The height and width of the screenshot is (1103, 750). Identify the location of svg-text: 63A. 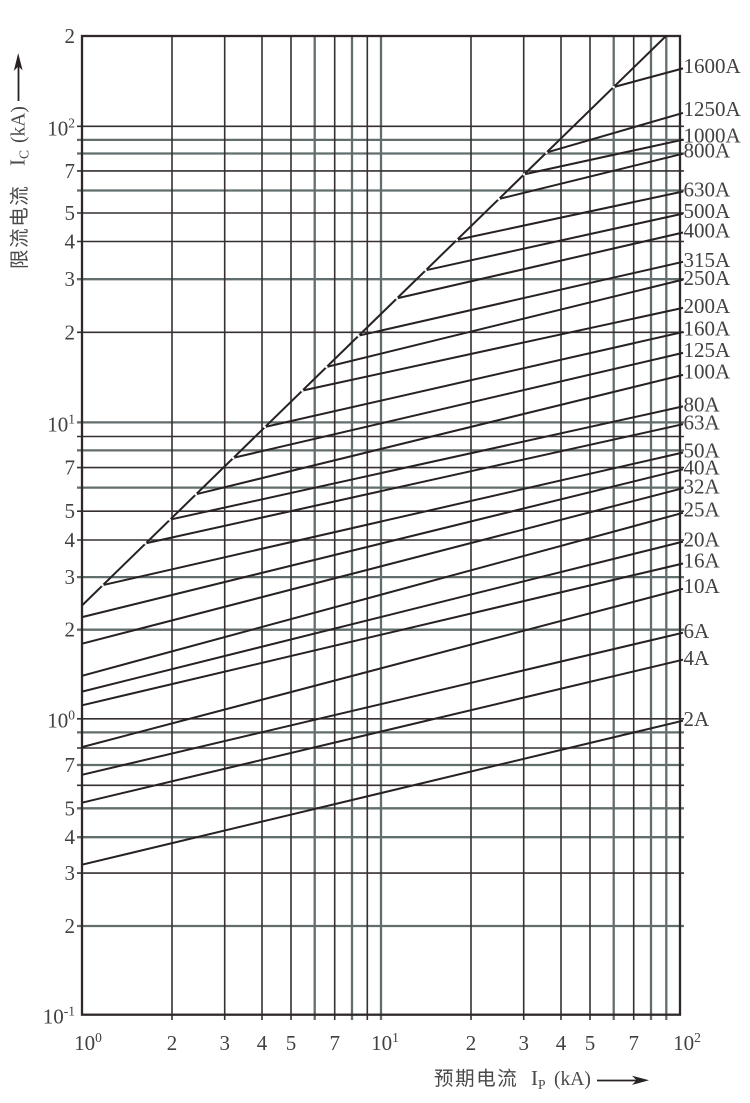
(702, 423).